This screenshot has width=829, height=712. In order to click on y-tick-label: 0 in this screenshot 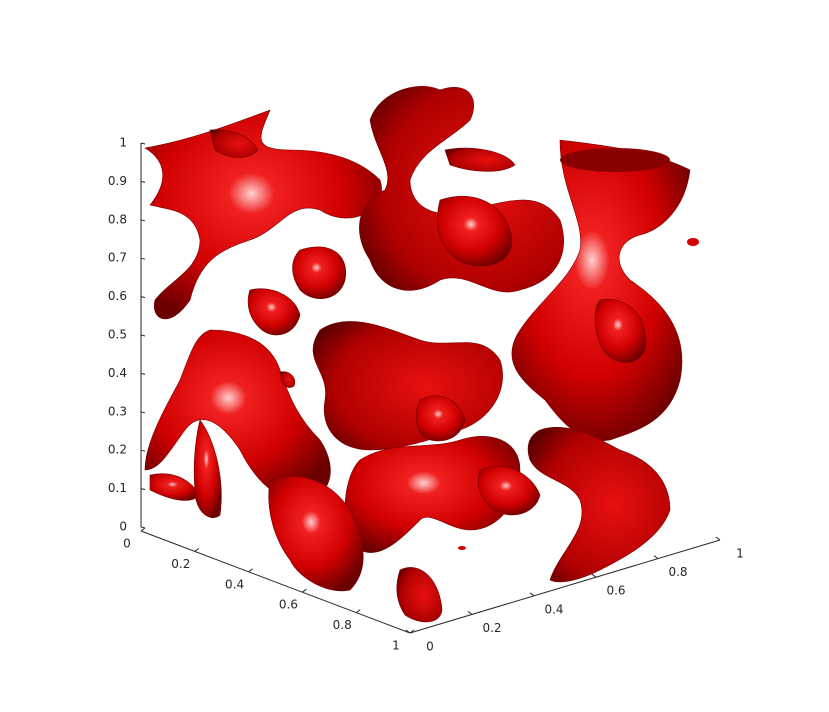, I will do `click(430, 647)`.